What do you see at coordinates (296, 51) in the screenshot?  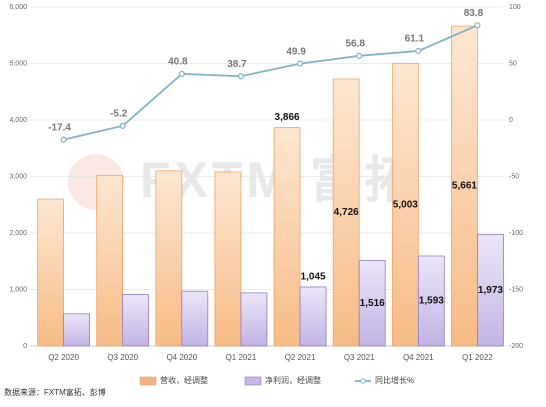 I see `point-label: 49.9` at bounding box center [296, 51].